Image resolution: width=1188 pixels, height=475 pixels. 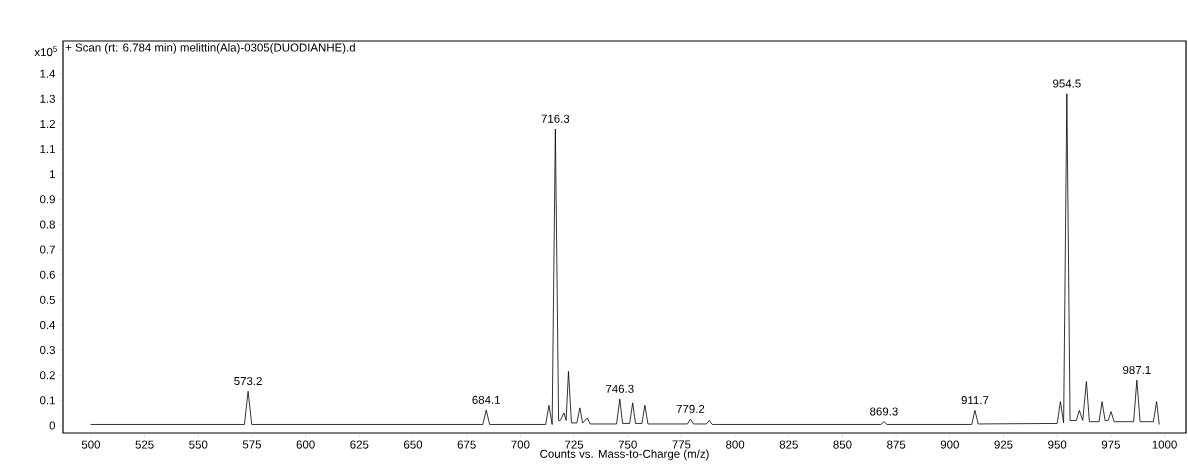 What do you see at coordinates (1067, 83) in the screenshot?
I see `annotation: 954.5` at bounding box center [1067, 83].